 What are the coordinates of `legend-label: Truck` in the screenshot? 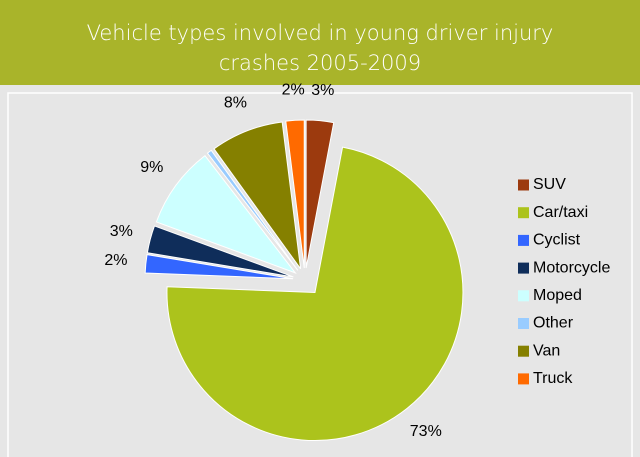 It's located at (553, 378).